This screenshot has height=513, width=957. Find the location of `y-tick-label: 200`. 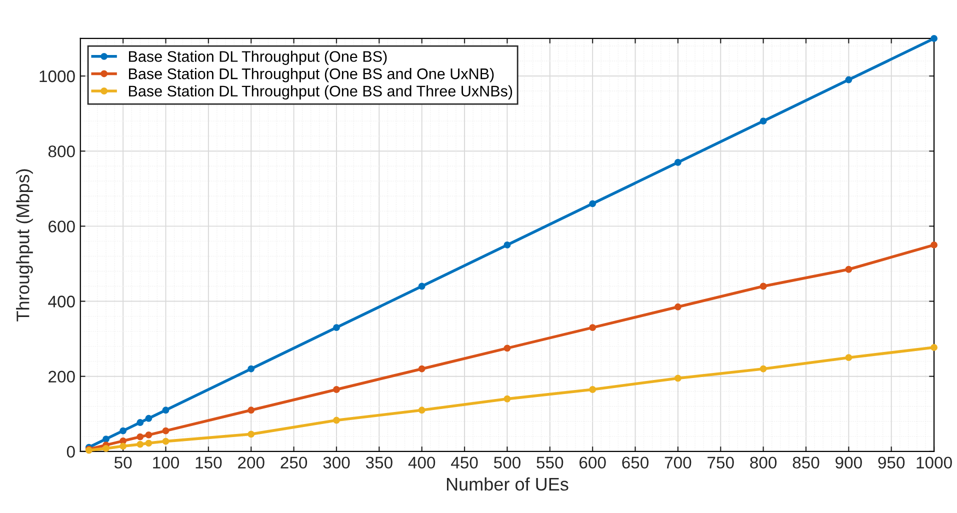

y-tick-label: 200 is located at coordinates (61, 376).